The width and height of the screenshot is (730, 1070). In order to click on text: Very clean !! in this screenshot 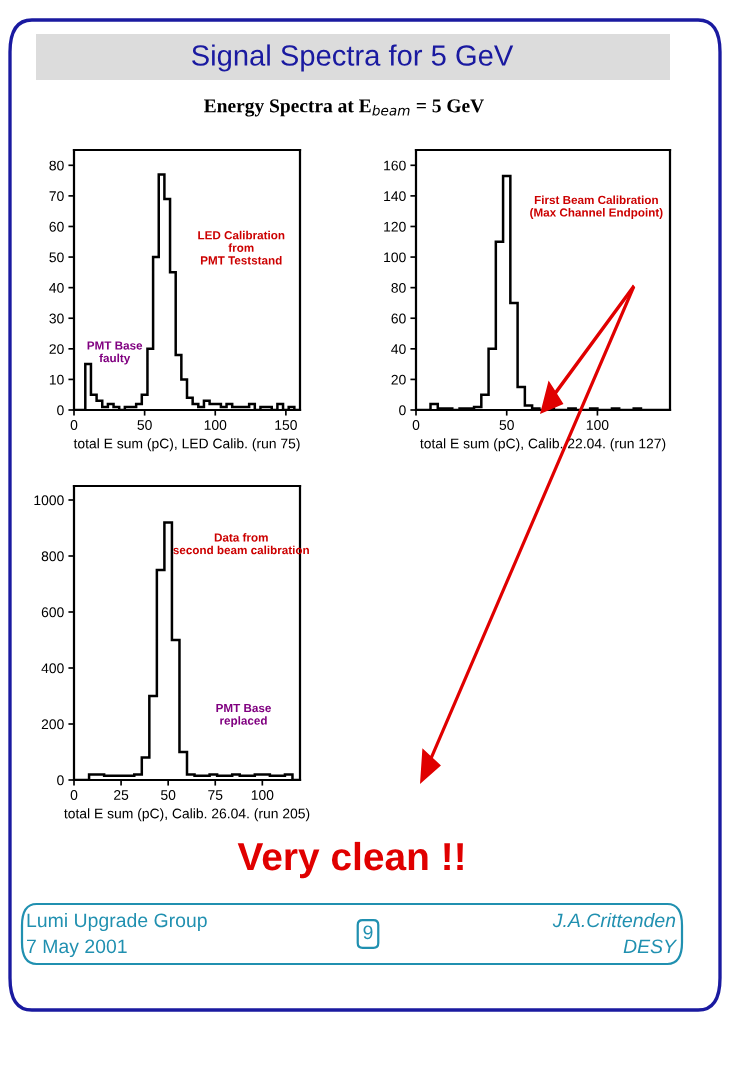, I will do `click(350, 860)`.